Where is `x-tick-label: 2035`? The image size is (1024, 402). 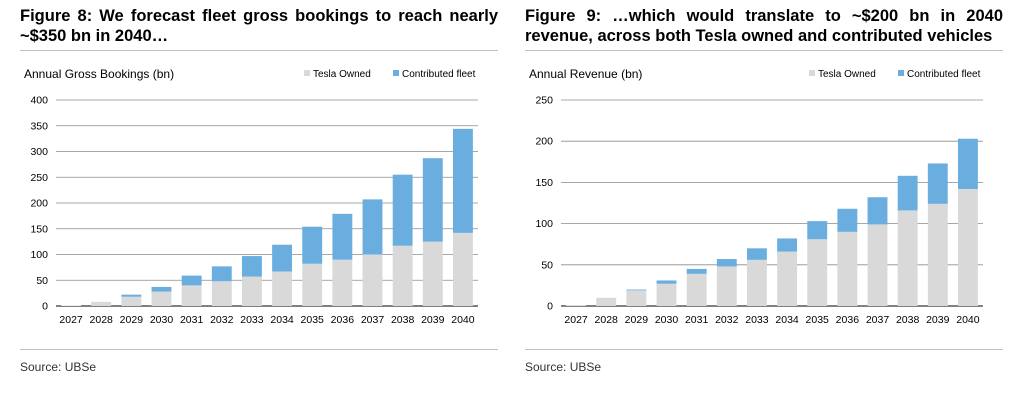 x-tick-label: 2035 is located at coordinates (818, 320).